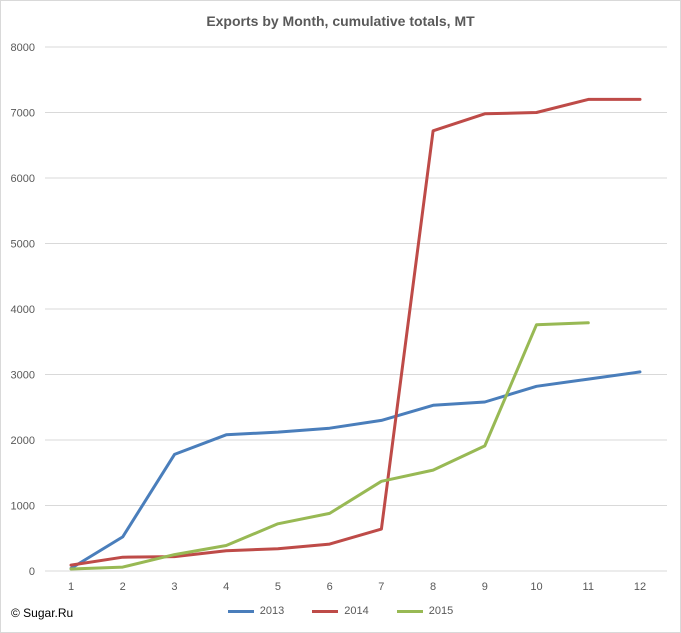  Describe the element at coordinates (356, 611) in the screenshot. I see `legend-label: 2014` at that location.